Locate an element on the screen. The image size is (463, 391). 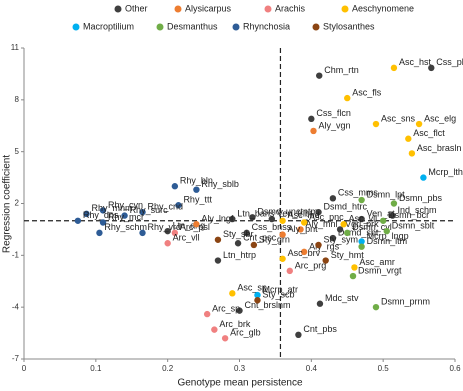
point-label: Rhy_bln is located at coordinates (196, 181).